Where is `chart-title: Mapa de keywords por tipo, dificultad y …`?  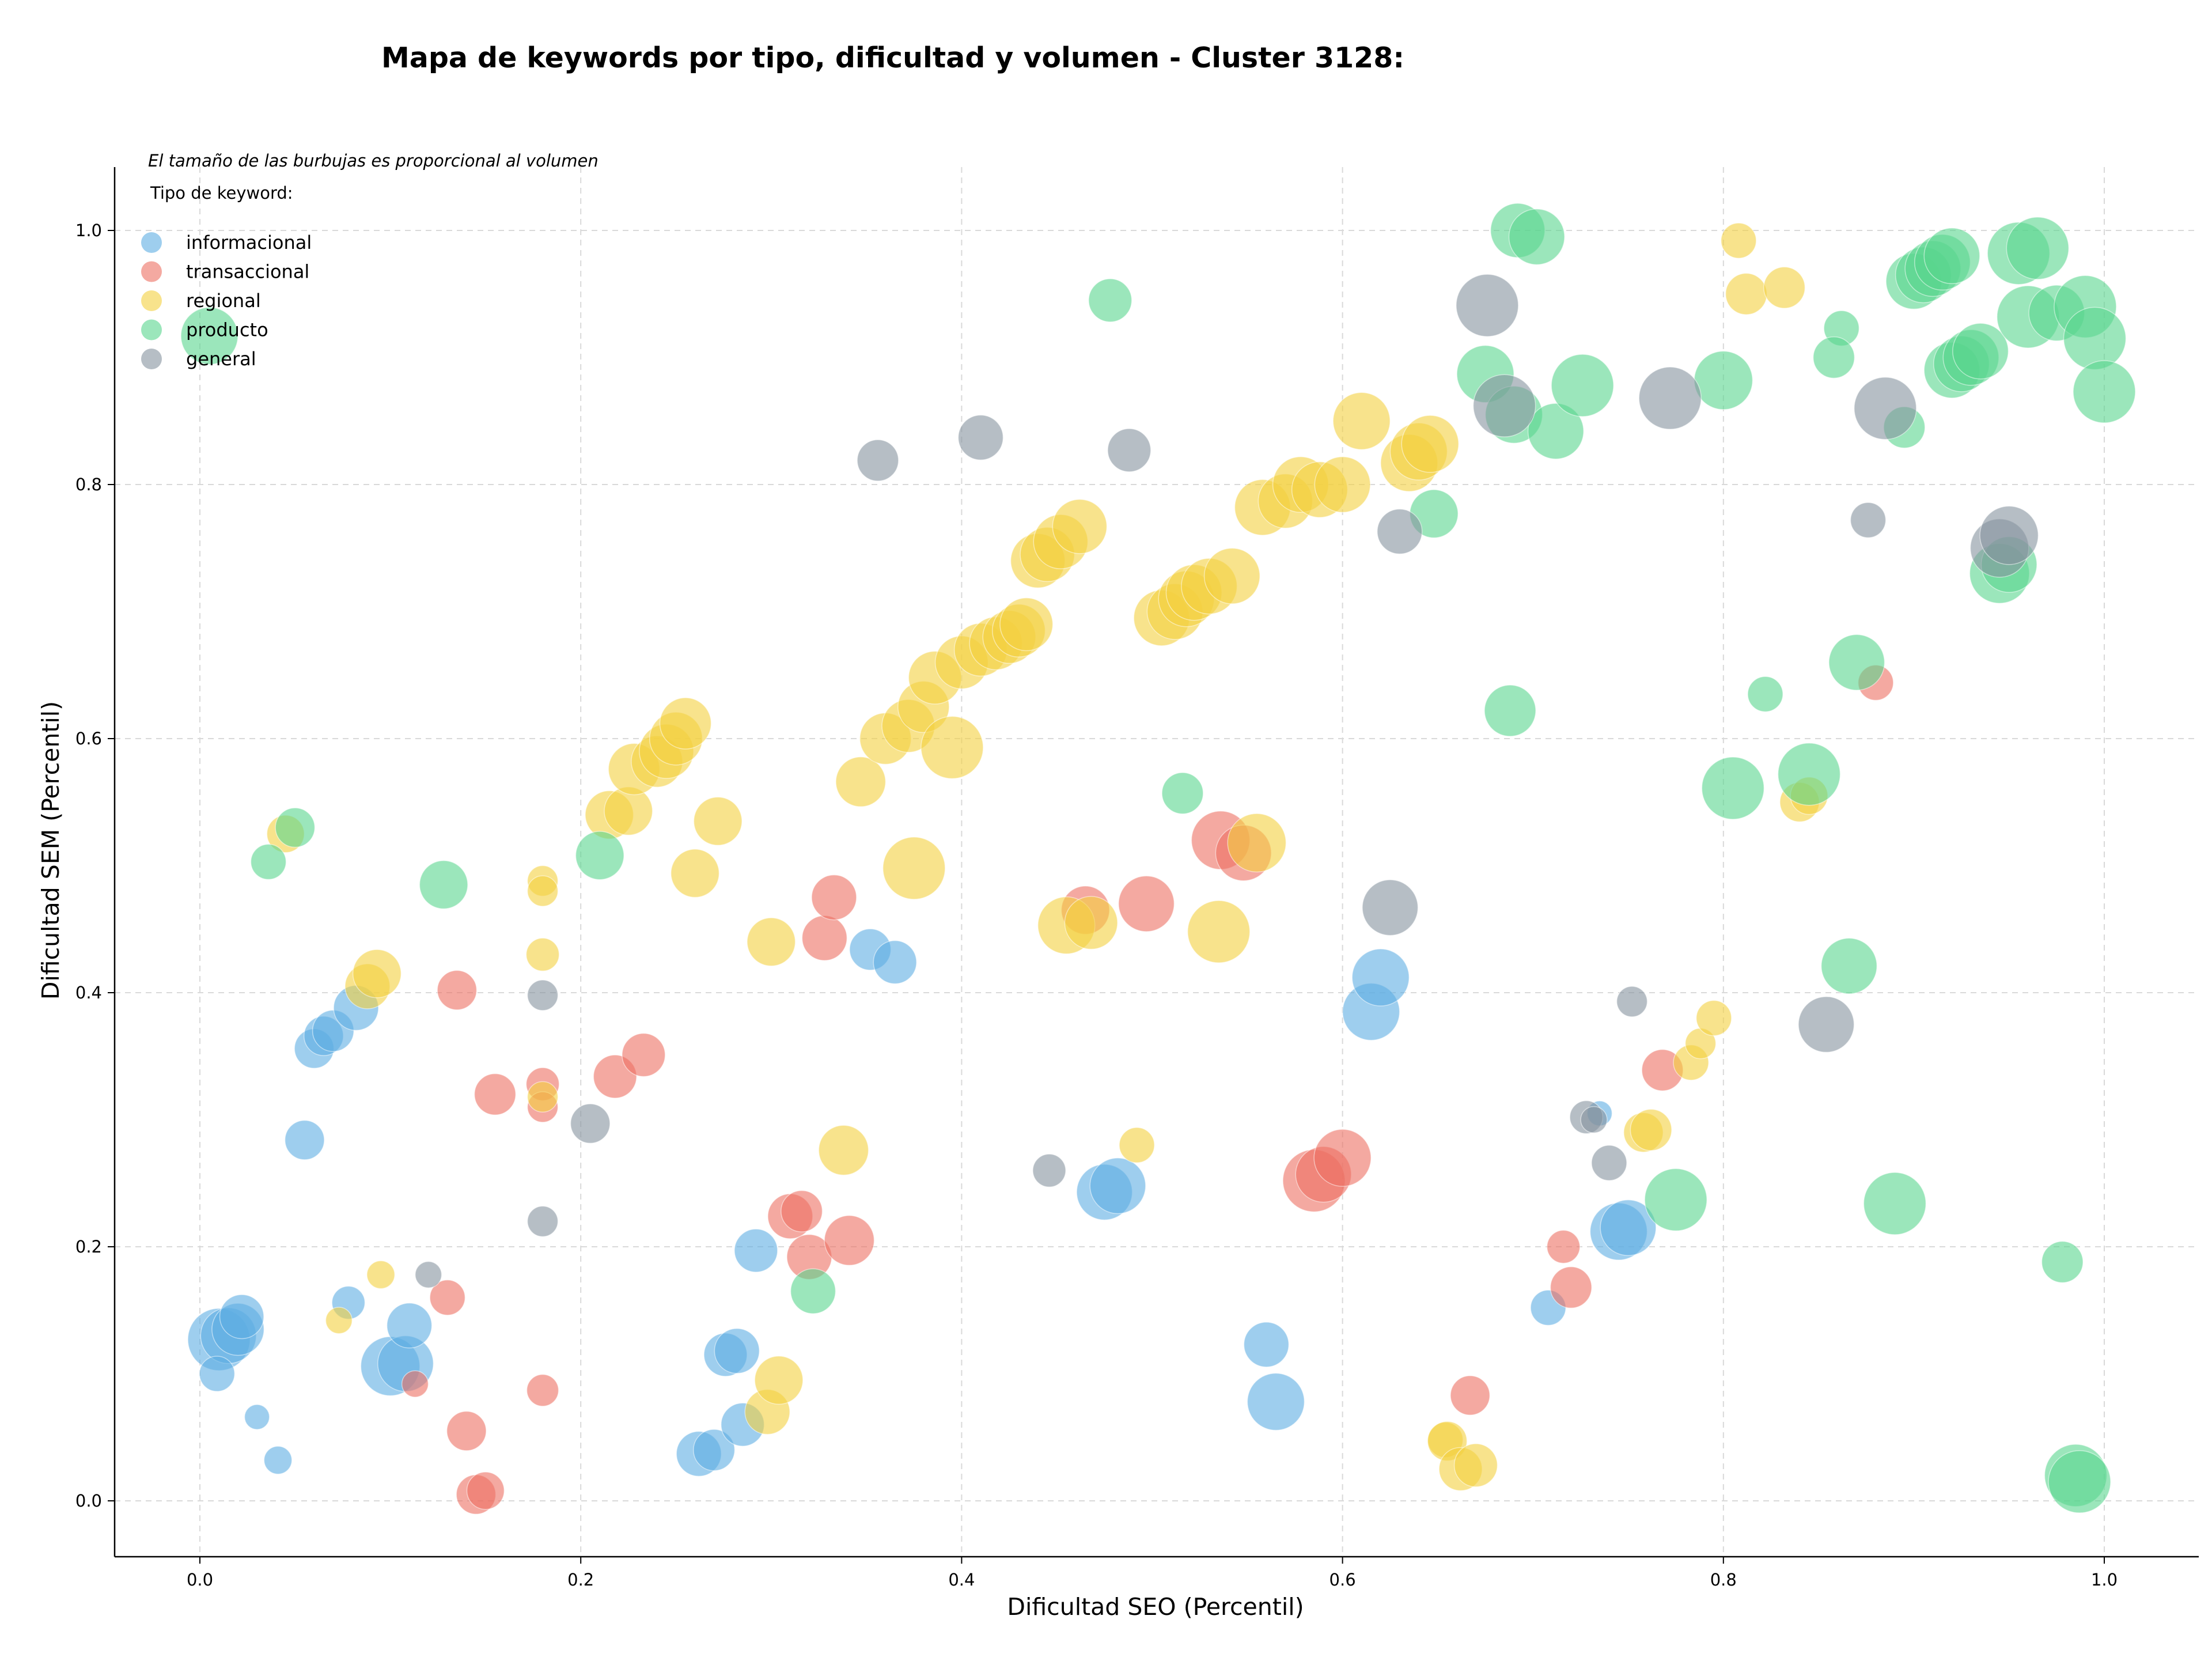 chart-title: Mapa de keywords por tipo, dificultad y … is located at coordinates (892, 57).